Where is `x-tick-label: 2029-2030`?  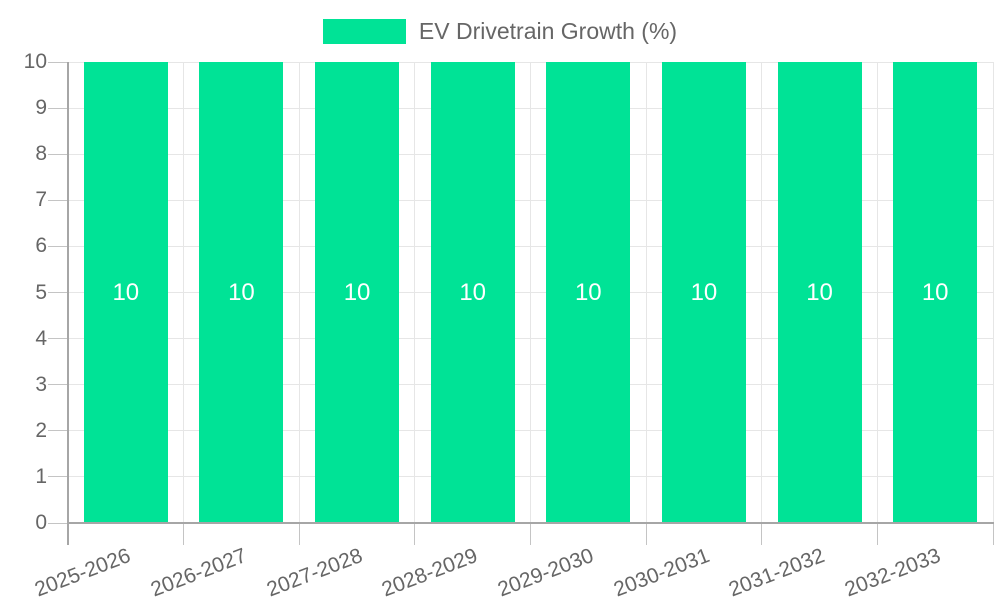 x-tick-label: 2029-2030 is located at coordinates (545, 572).